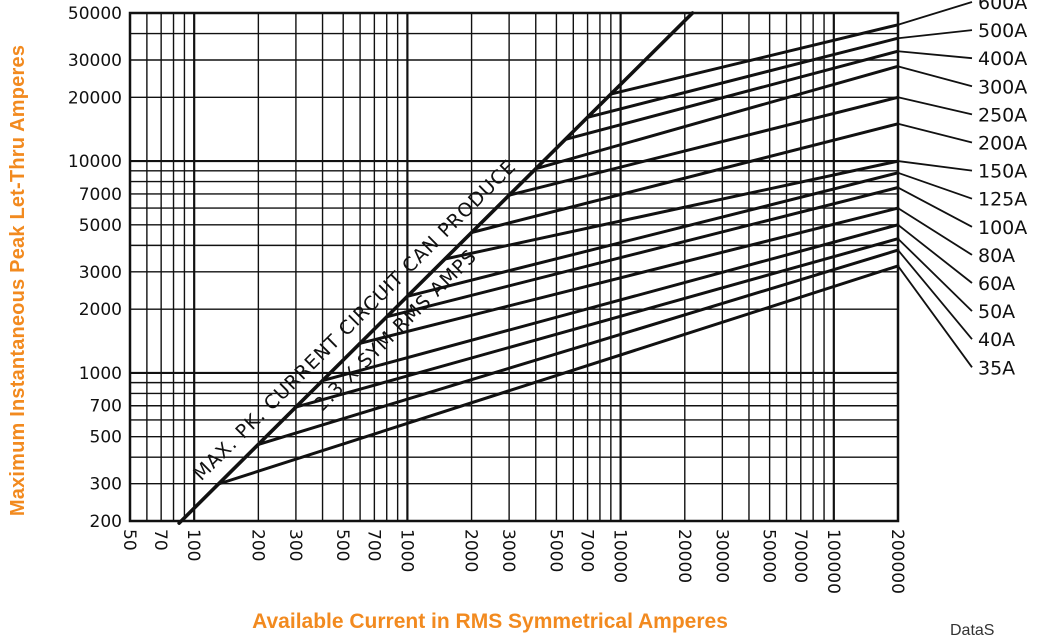 The image size is (1062, 640). I want to click on y-tick-label: 1000, so click(100, 374).